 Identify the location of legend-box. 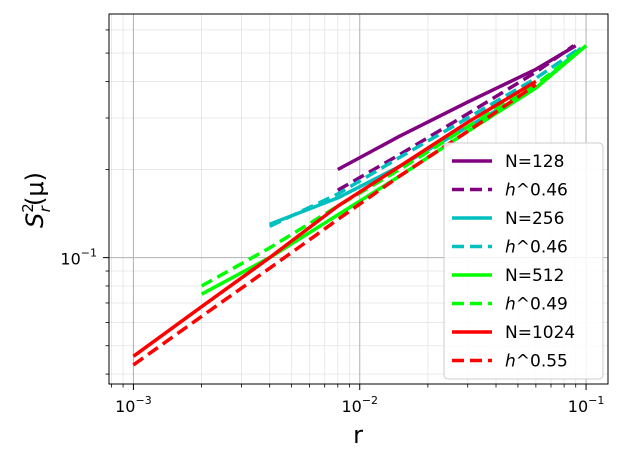
(523, 261).